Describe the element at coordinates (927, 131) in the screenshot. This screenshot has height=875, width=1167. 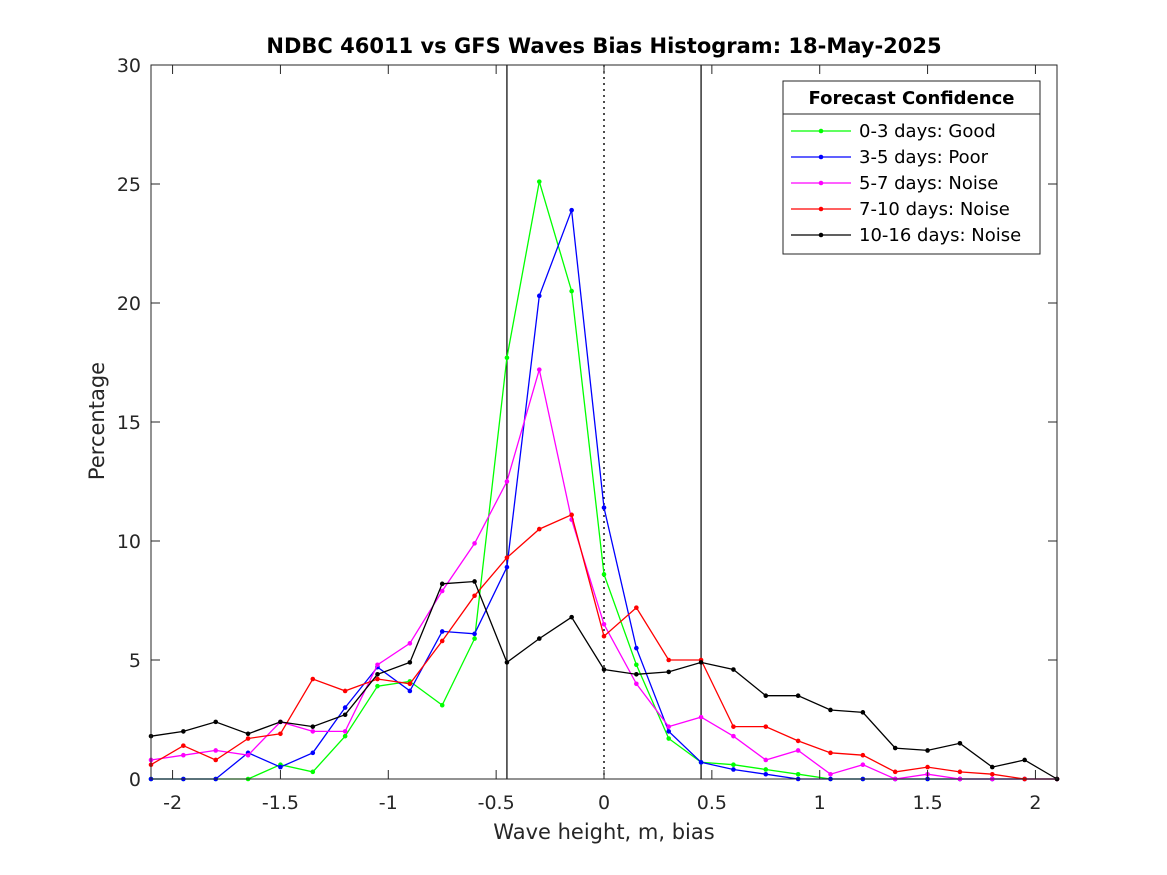
I see `legend-label: 0-3 days: Good` at that location.